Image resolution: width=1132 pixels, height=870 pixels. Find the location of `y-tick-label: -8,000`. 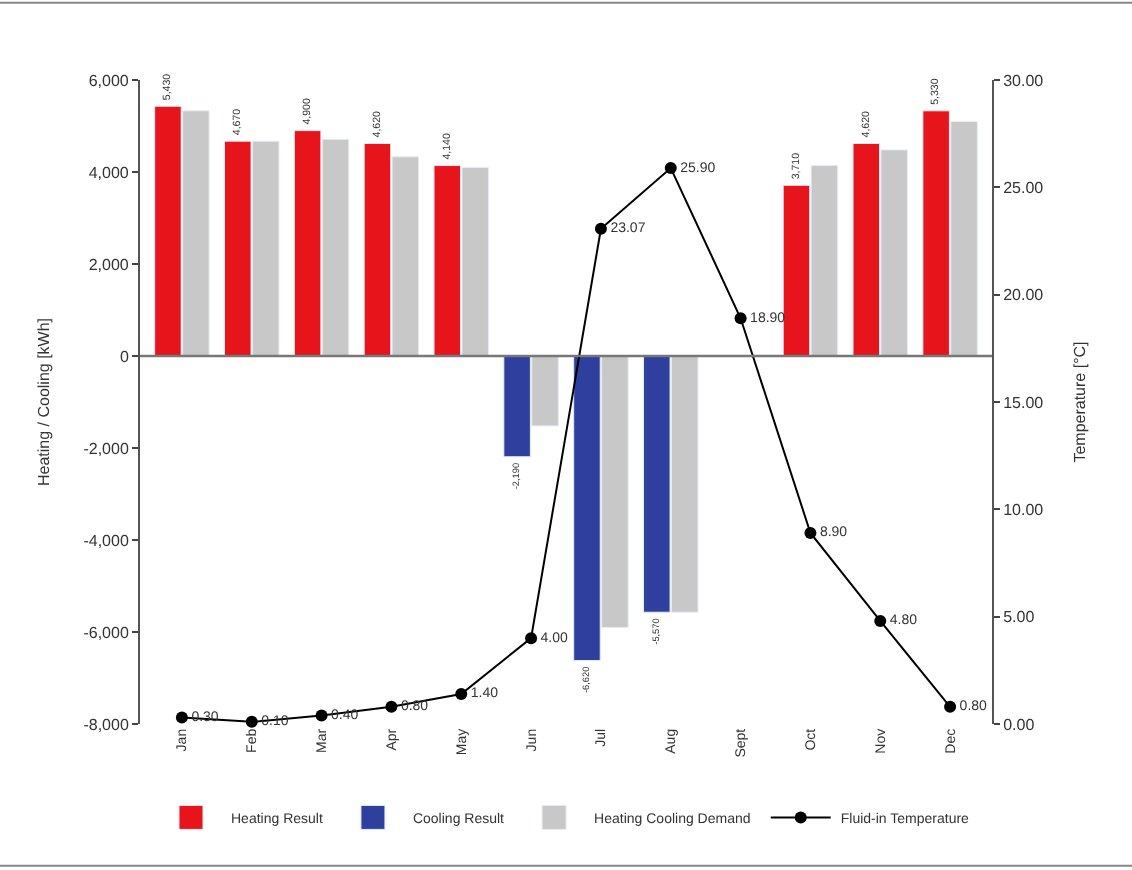

y-tick-label: -8,000 is located at coordinates (106, 724).